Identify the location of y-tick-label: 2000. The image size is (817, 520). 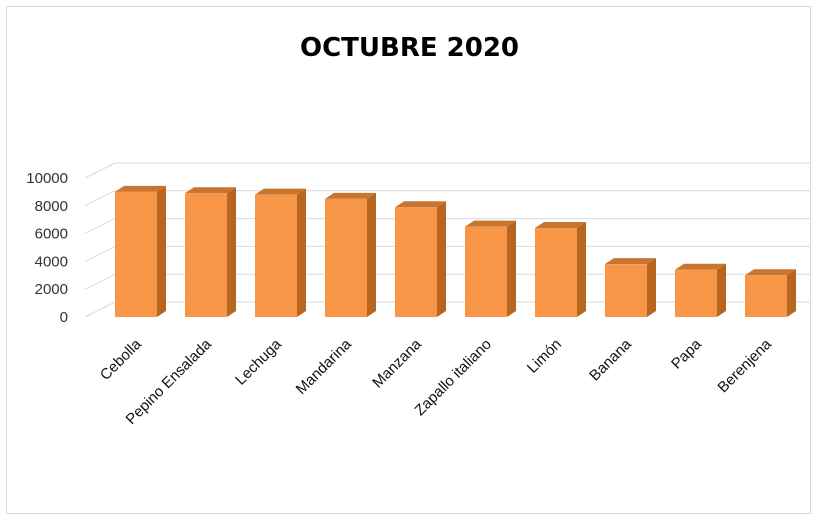
(51, 289).